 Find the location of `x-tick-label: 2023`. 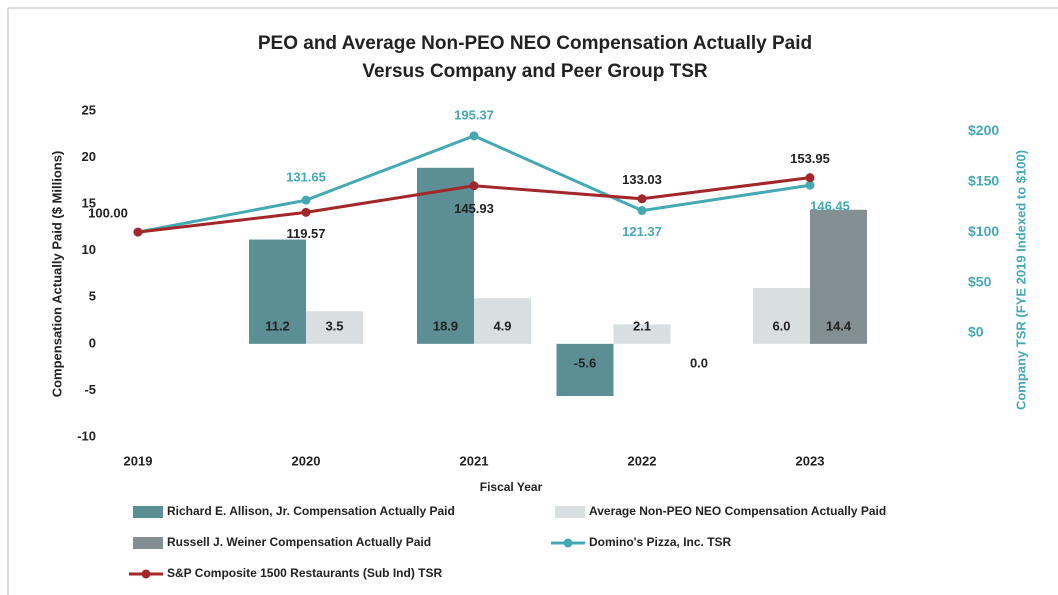

x-tick-label: 2023 is located at coordinates (810, 460).